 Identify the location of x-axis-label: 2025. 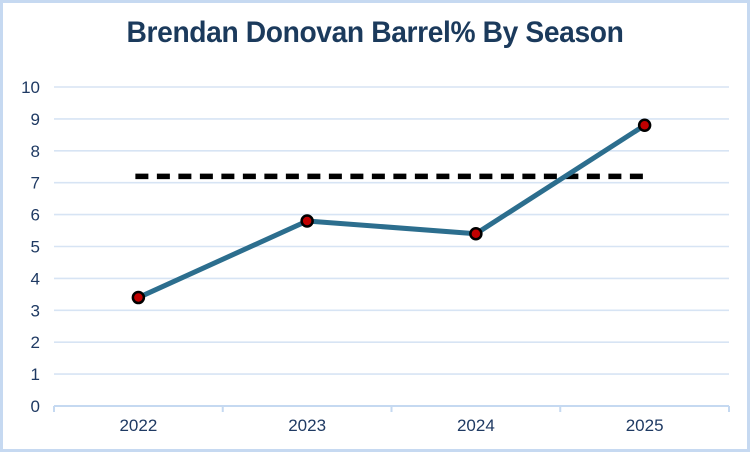
(645, 425).